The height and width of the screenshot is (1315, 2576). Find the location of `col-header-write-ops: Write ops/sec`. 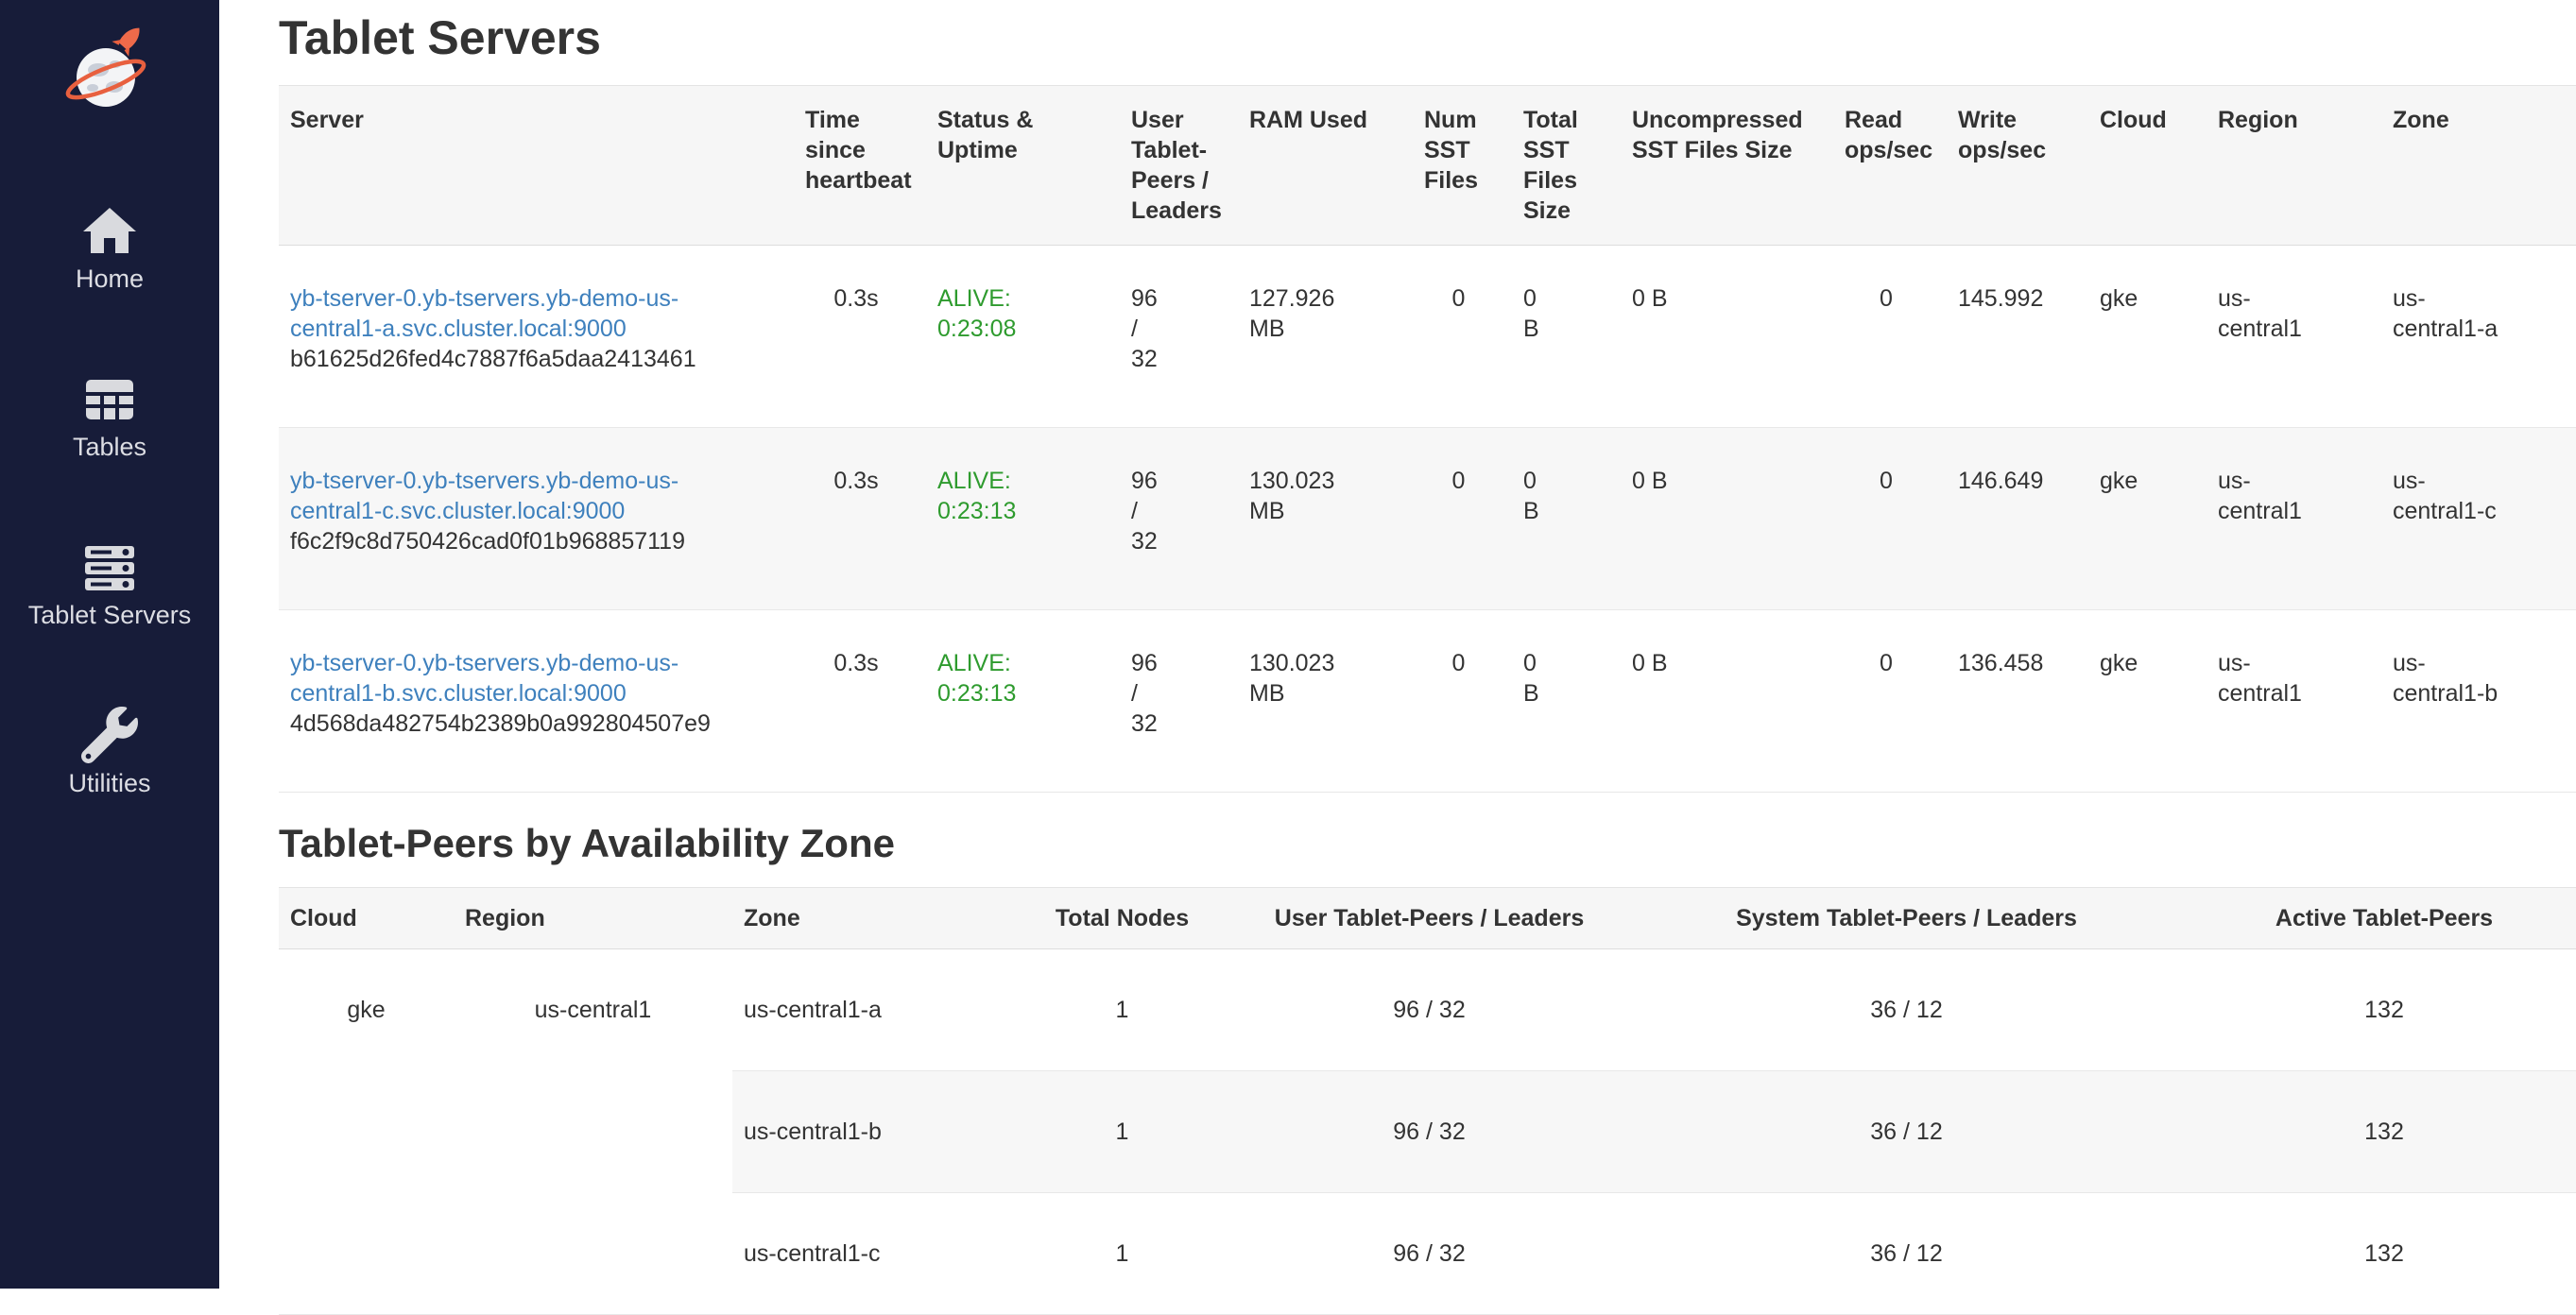

col-header-write-ops: Write ops/sec is located at coordinates (2017, 166).